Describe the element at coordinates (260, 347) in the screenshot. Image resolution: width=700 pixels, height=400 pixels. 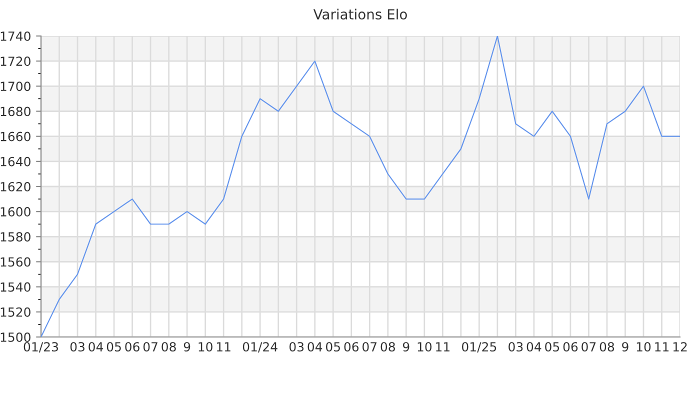
I see `x-tick-label: 01/24` at that location.